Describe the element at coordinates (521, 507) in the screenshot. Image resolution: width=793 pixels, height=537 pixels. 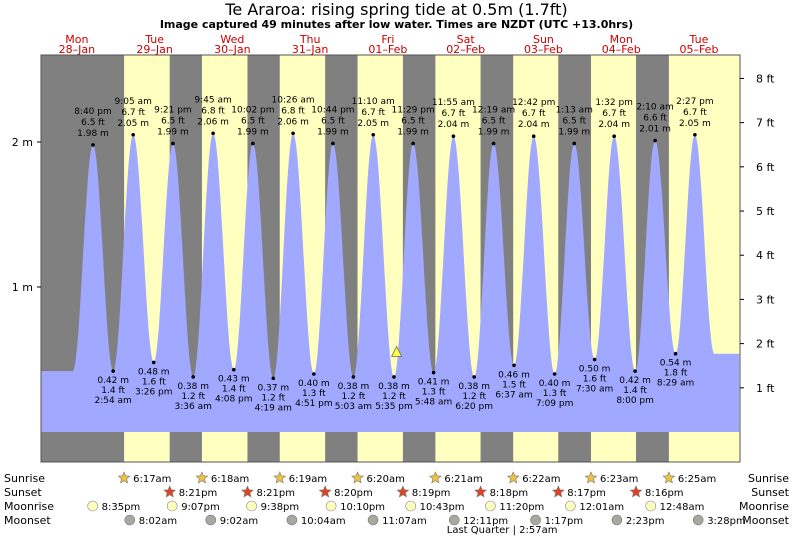
I see `moonrise-time: 11:20pm` at that location.